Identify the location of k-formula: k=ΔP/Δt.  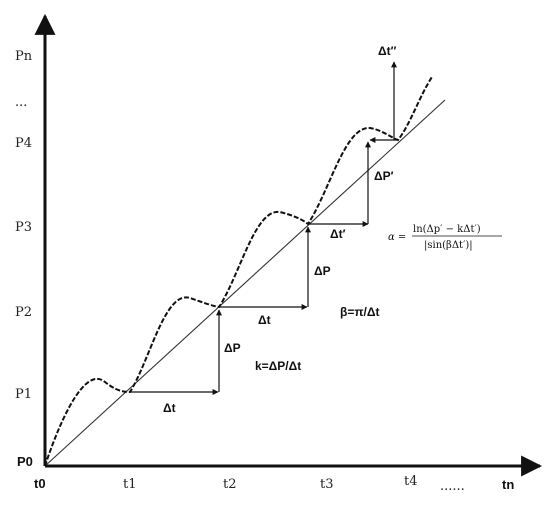
(278, 366).